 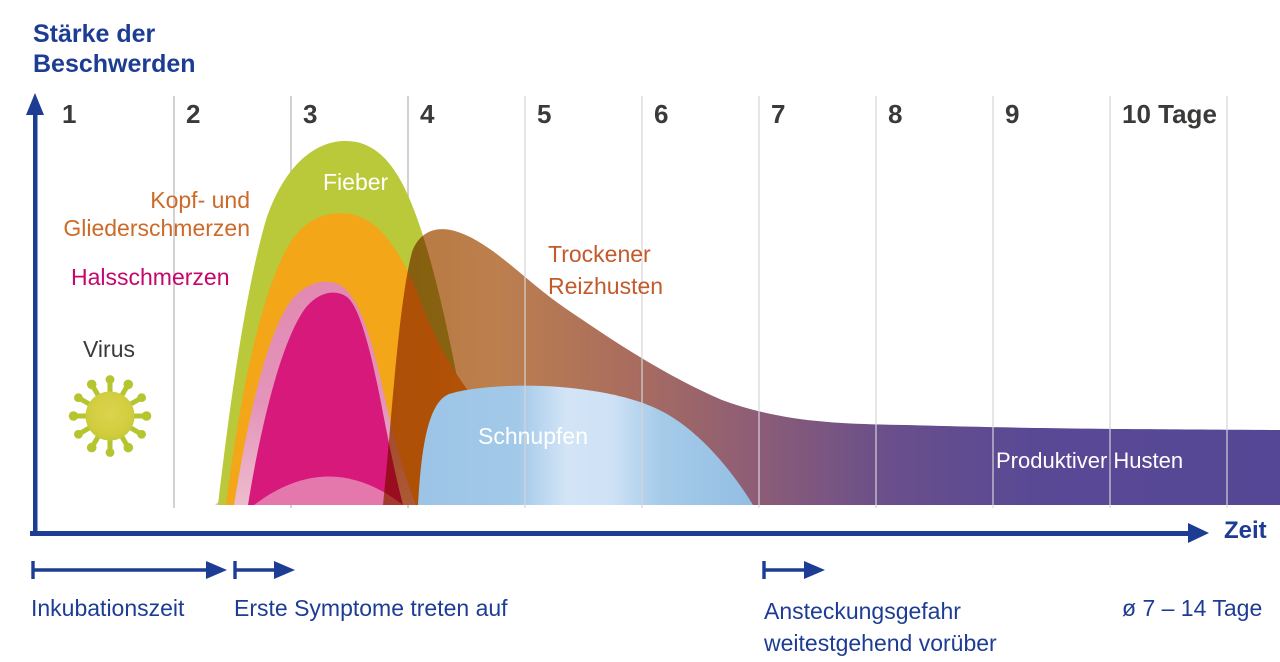 What do you see at coordinates (94, 34) in the screenshot?
I see `y-axis-title-line1: Stärke der` at bounding box center [94, 34].